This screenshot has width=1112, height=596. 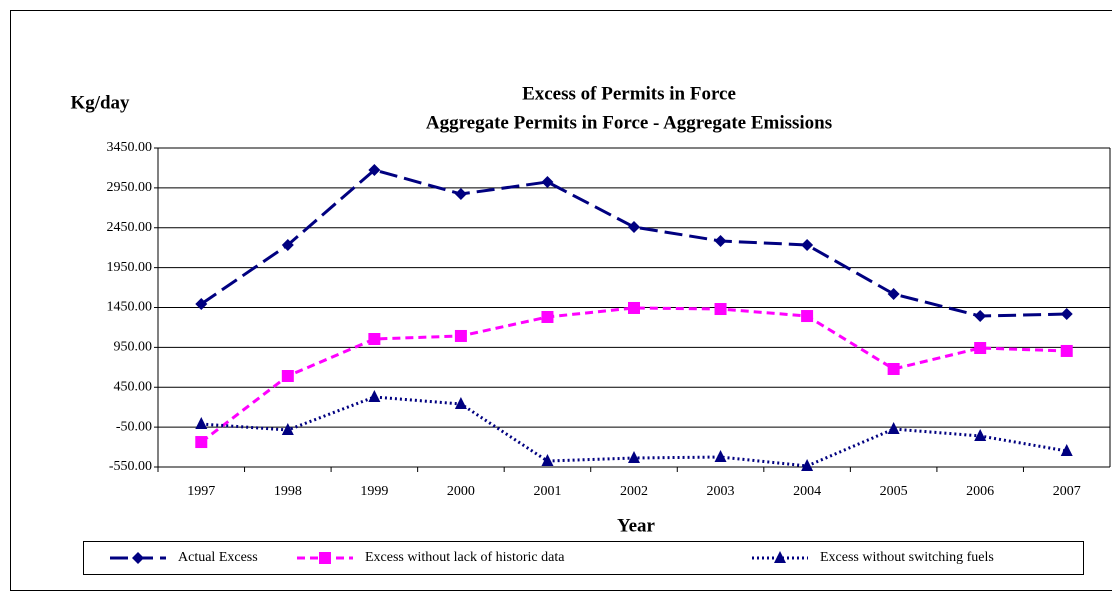 What do you see at coordinates (100, 102) in the screenshot?
I see `y-axis-label: Kg/day` at bounding box center [100, 102].